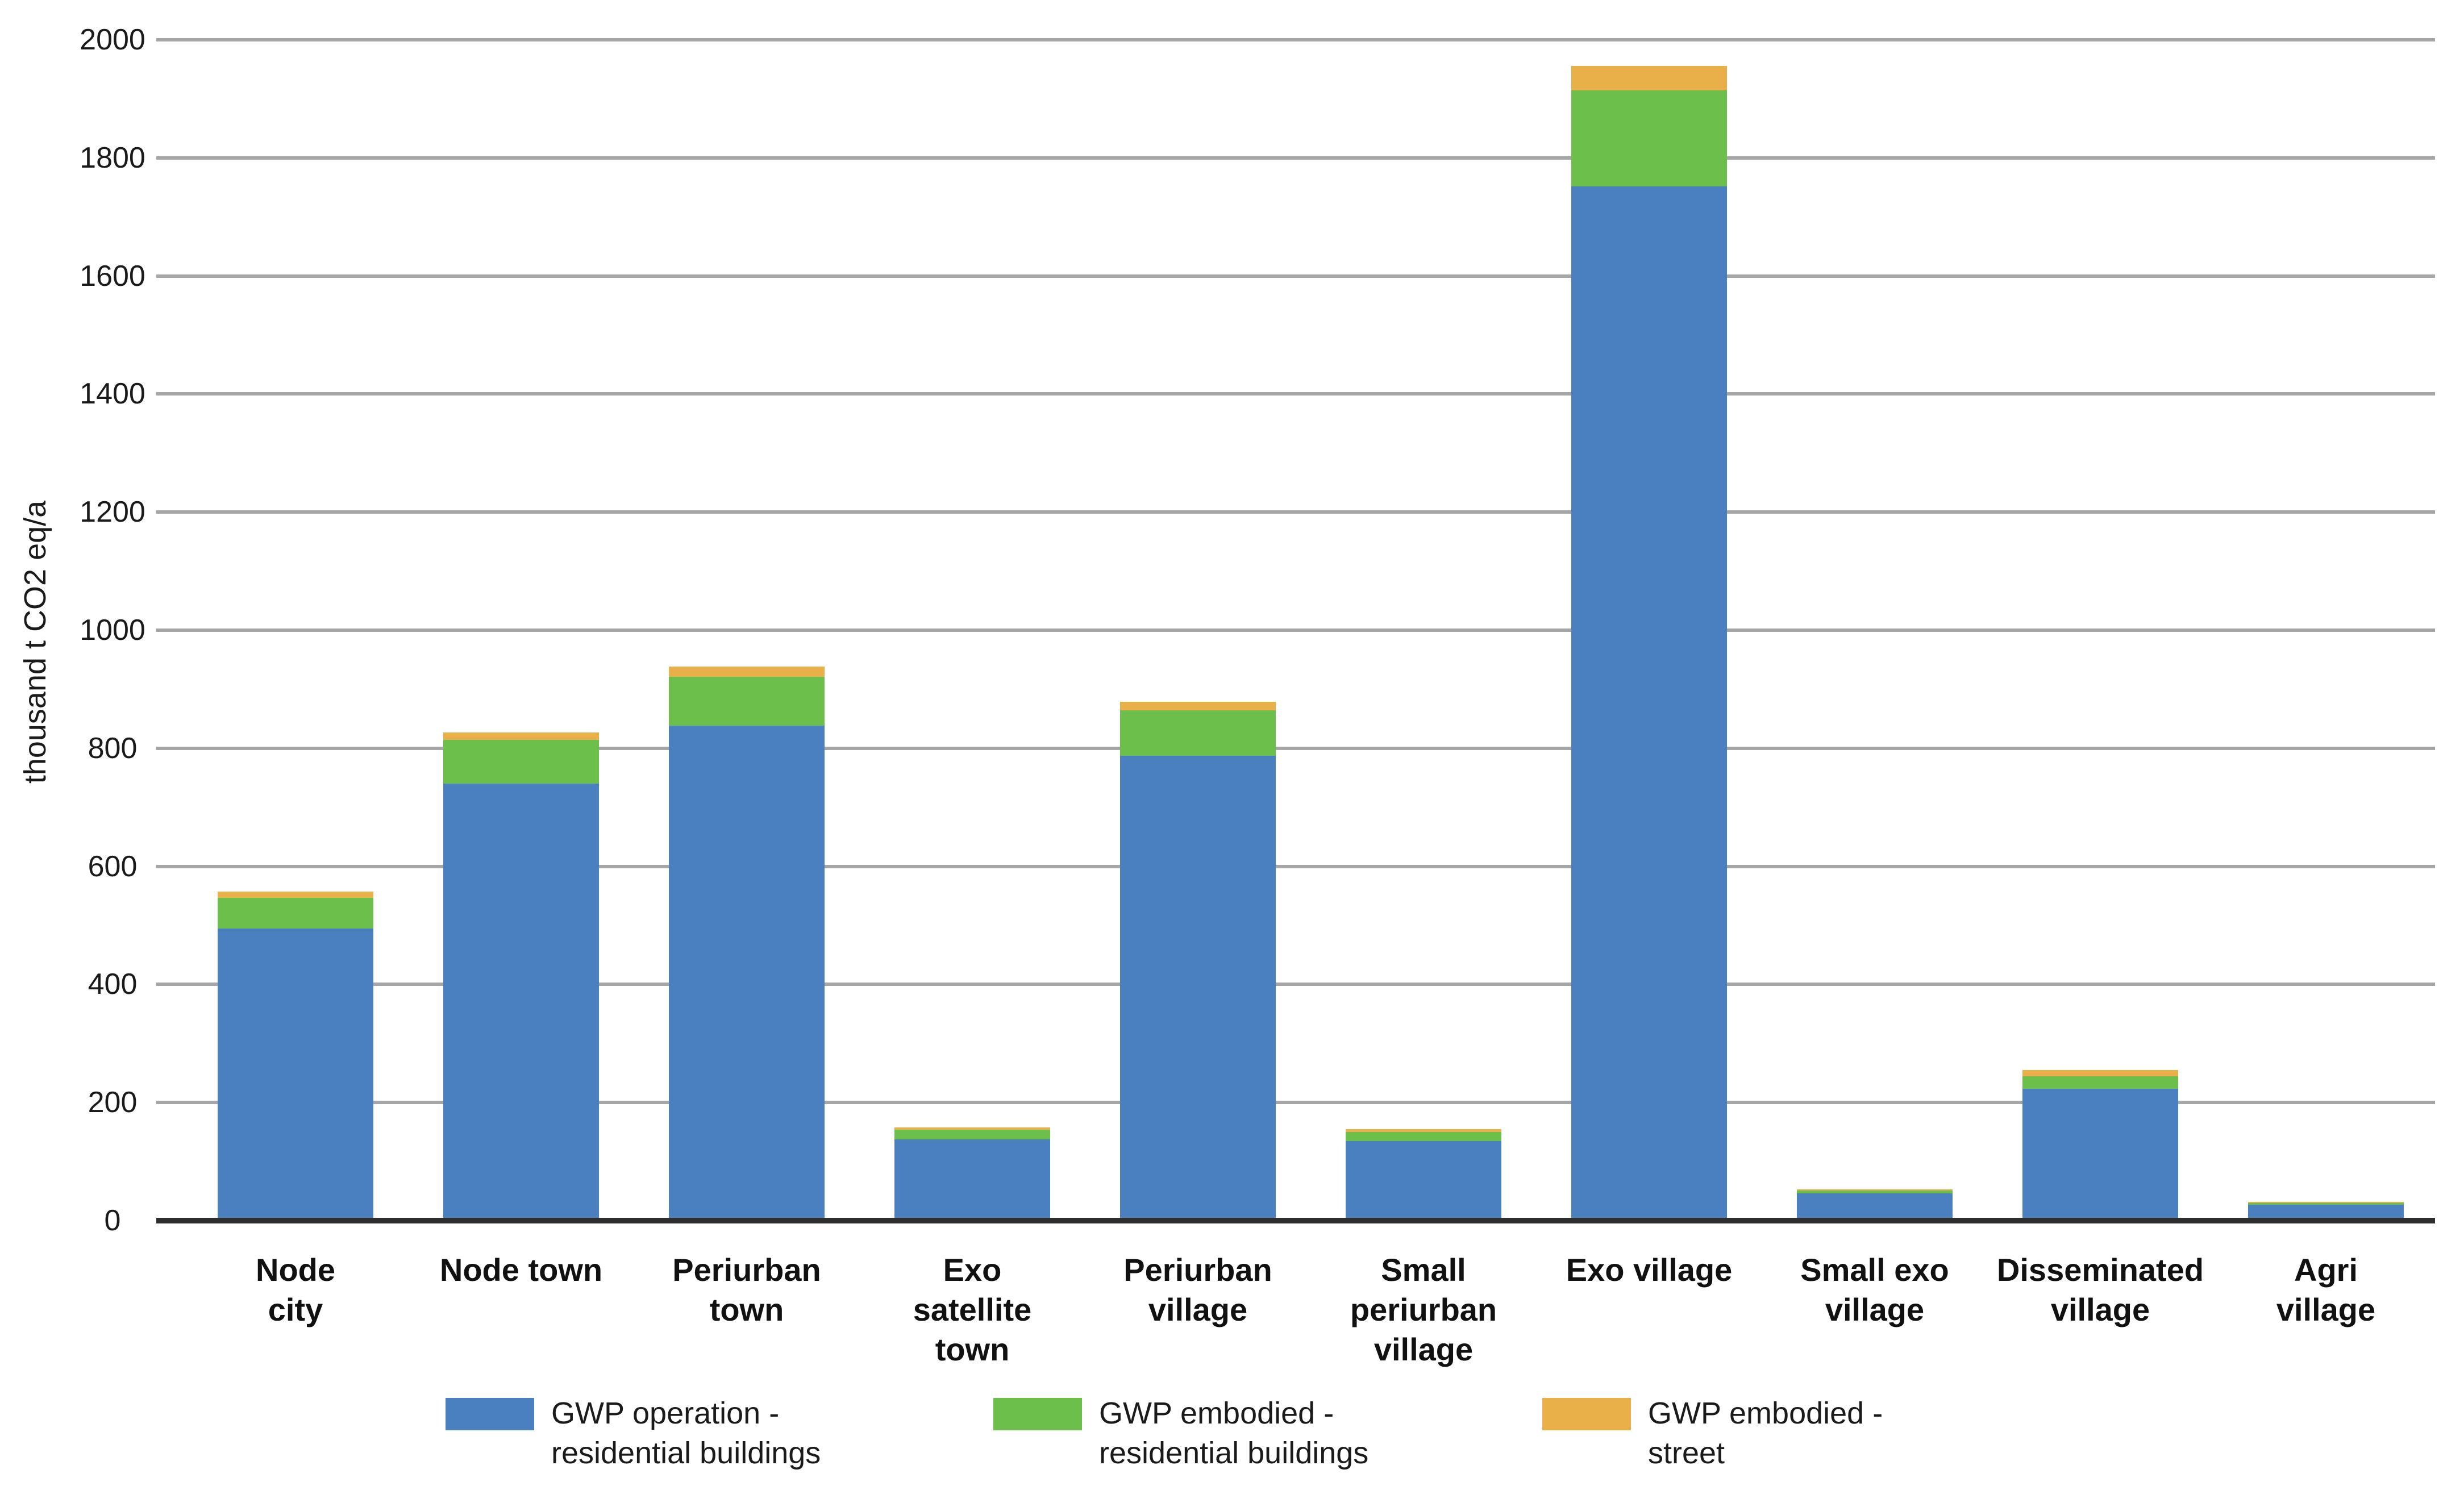 Image resolution: width=2464 pixels, height=1486 pixels. I want to click on x-category-label: Exo satellite town, so click(972, 1309).